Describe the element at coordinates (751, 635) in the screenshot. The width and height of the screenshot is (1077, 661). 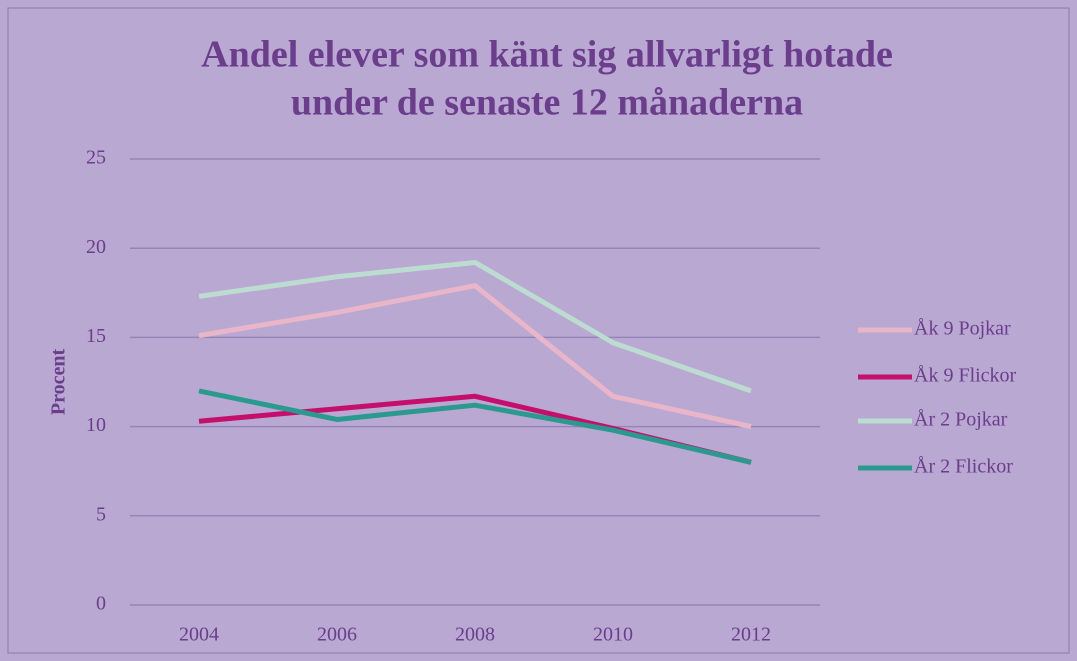
I see `x-tick-label: 2012` at that location.